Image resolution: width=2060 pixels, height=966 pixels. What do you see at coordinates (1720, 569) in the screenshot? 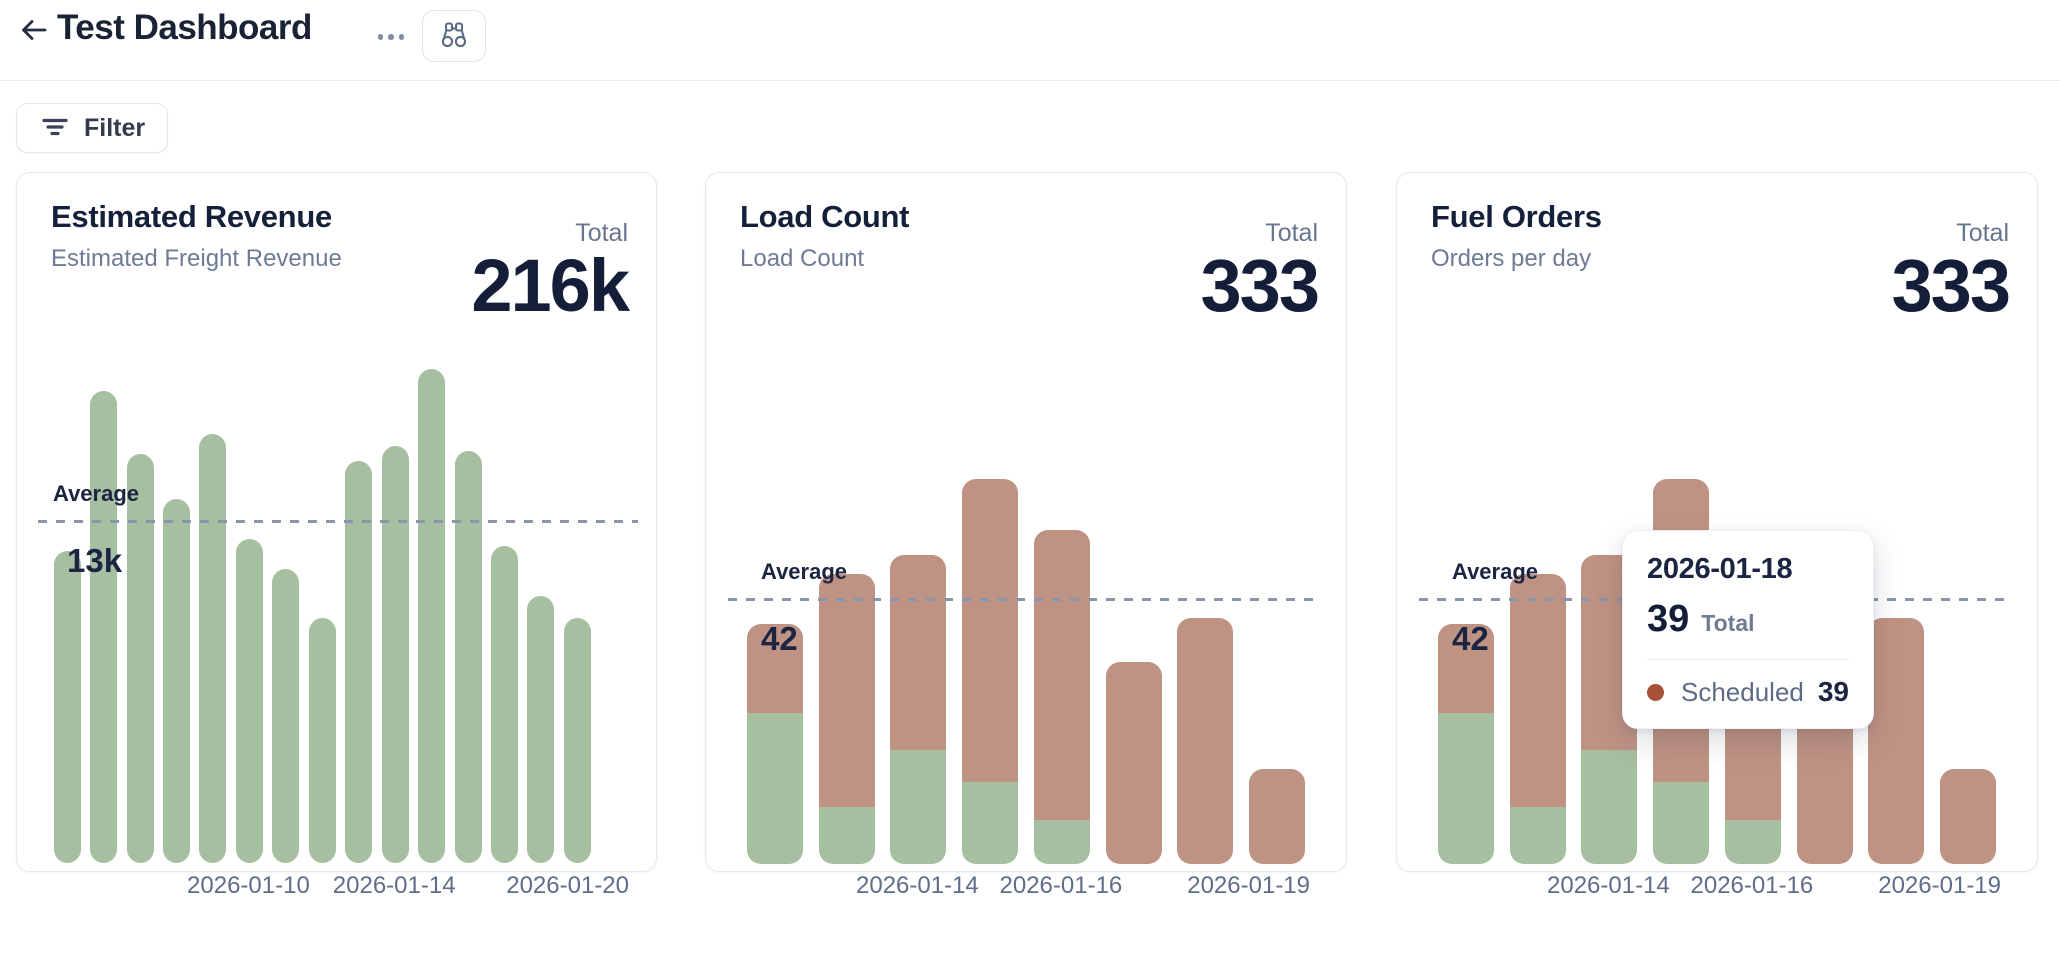
I see `tooltip-date: 2026-01-18` at bounding box center [1720, 569].